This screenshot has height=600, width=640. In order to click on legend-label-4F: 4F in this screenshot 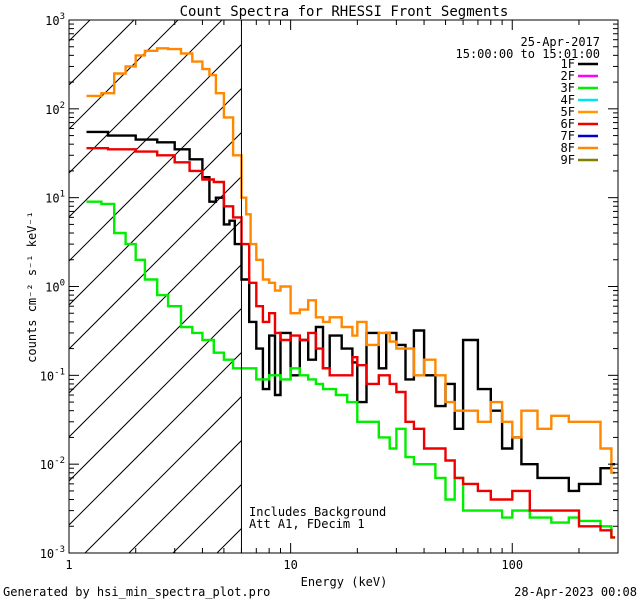, I will do `click(568, 100)`.